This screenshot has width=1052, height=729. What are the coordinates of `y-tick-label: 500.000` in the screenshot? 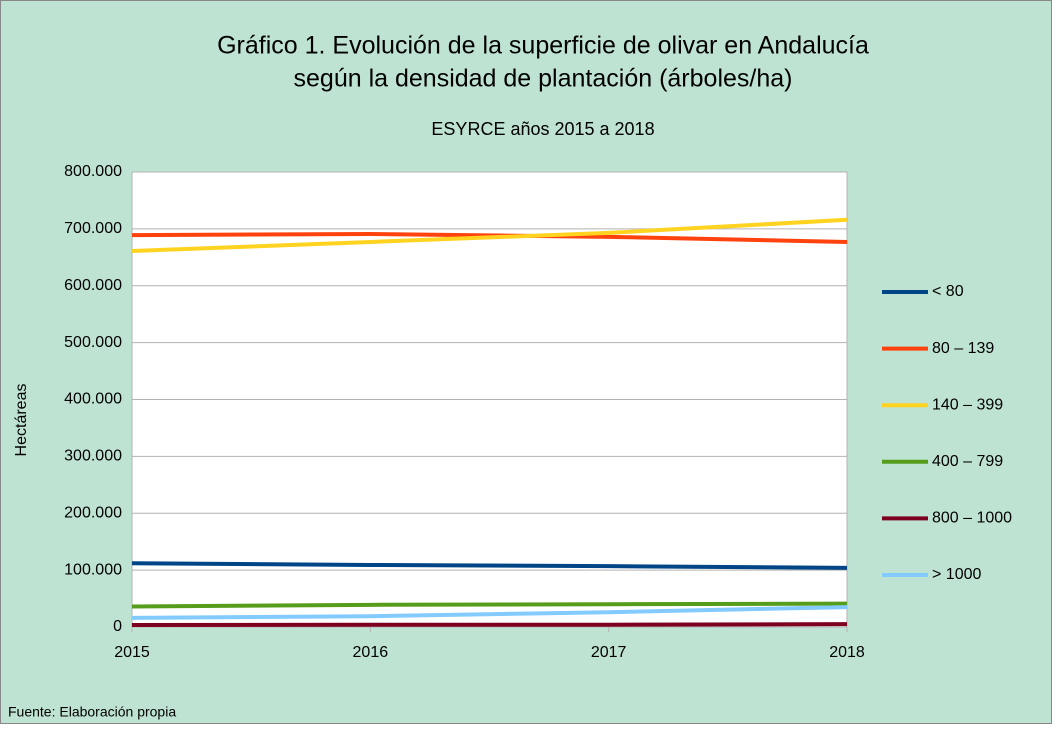 It's located at (93, 342).